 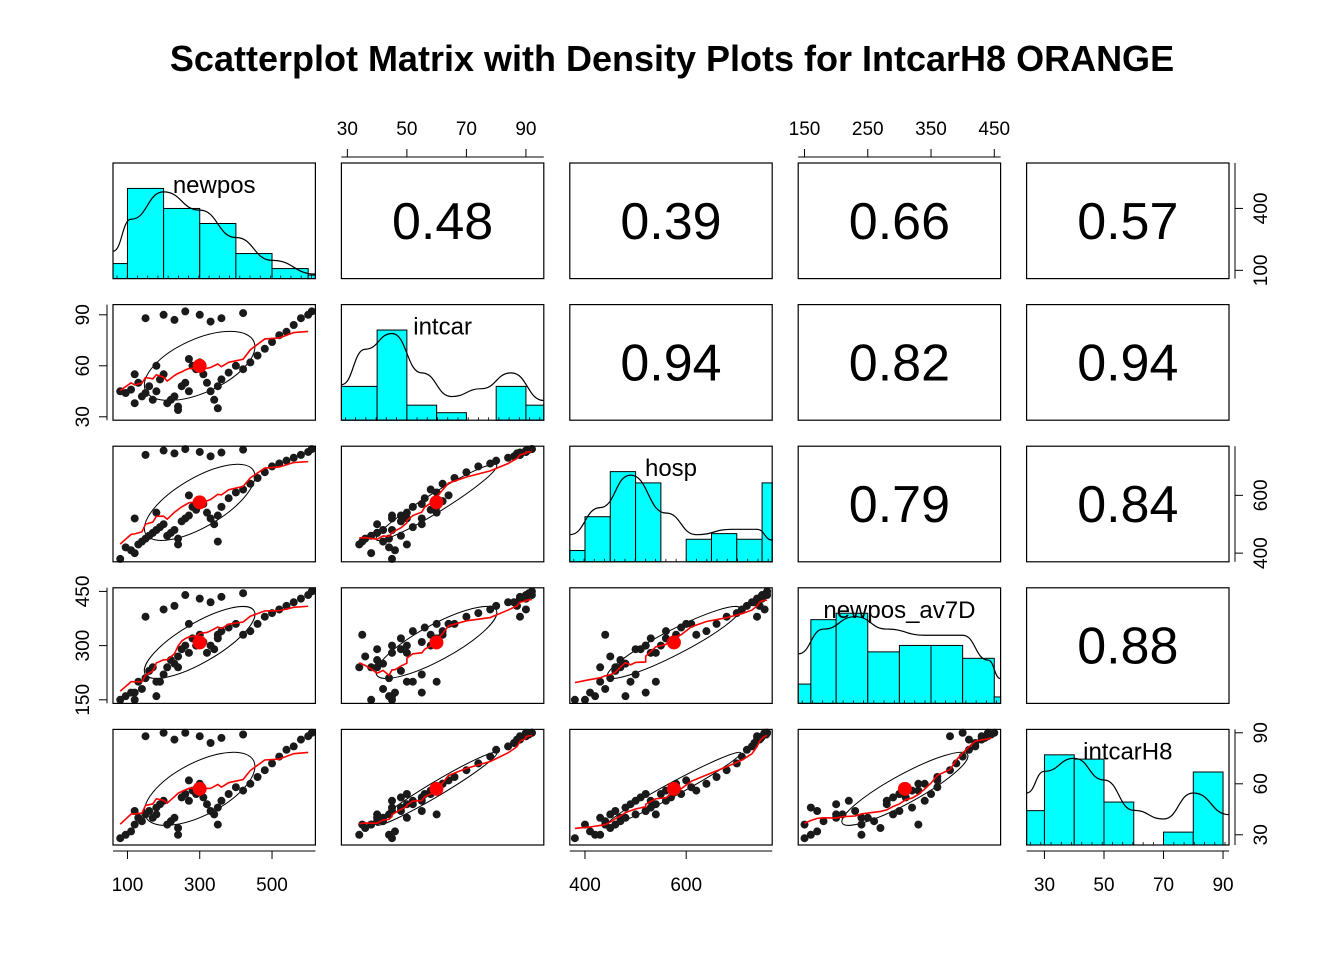 I want to click on tick-label: 600, so click(x=1261, y=495).